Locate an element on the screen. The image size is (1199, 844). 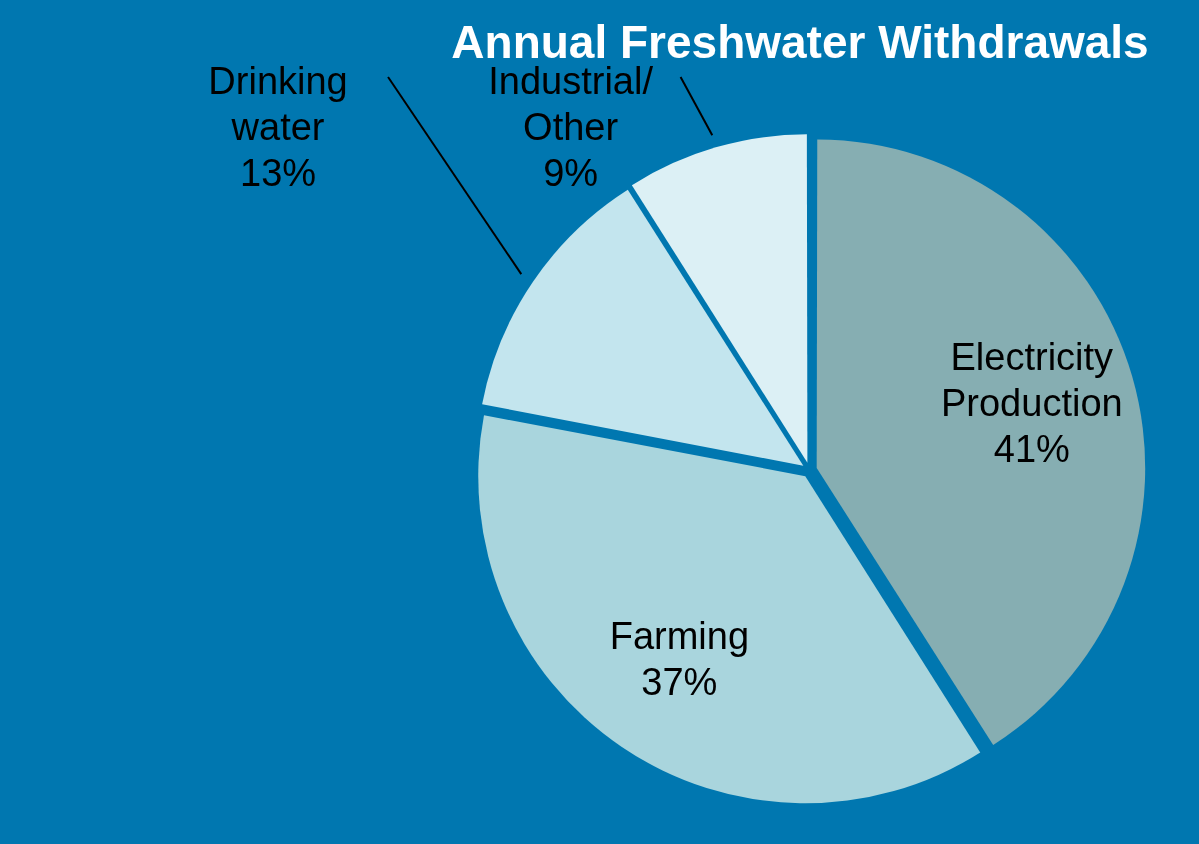
data-label: 41% is located at coordinates (1031, 448).